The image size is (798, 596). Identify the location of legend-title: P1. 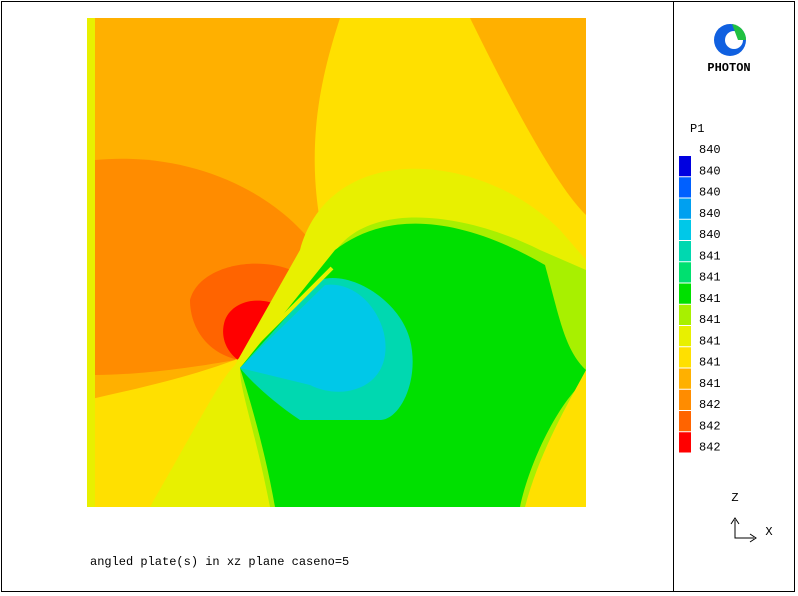
(697, 129).